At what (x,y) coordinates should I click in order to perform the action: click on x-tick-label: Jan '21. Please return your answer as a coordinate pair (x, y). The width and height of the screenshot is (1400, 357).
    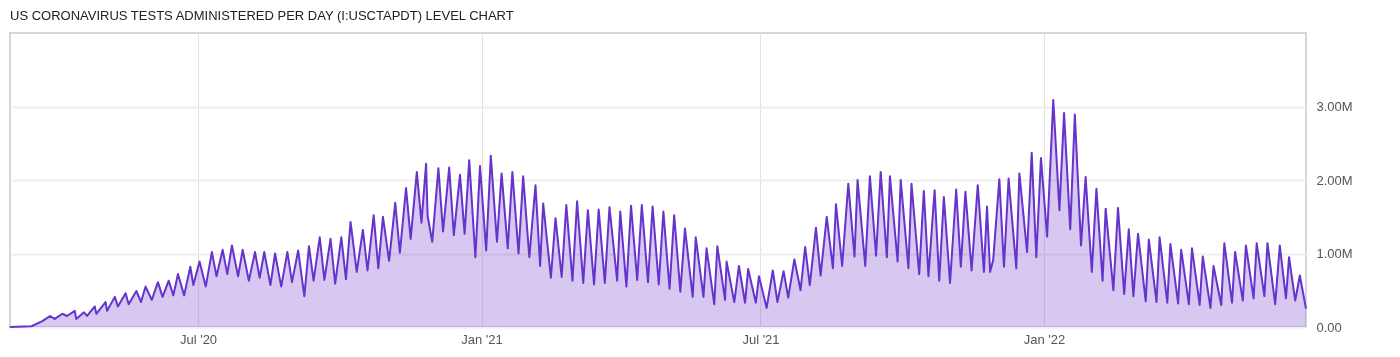
    Looking at the image, I should click on (482, 339).